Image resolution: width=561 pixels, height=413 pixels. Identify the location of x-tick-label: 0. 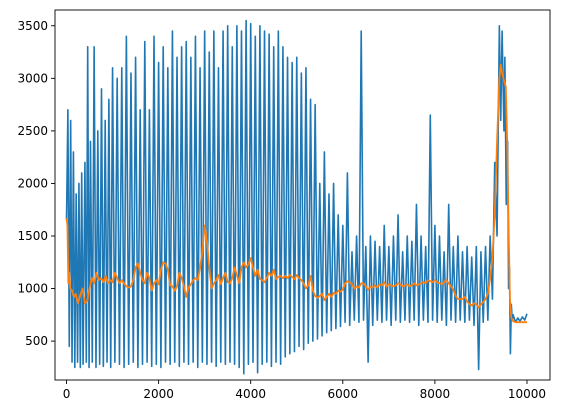
(67, 394).